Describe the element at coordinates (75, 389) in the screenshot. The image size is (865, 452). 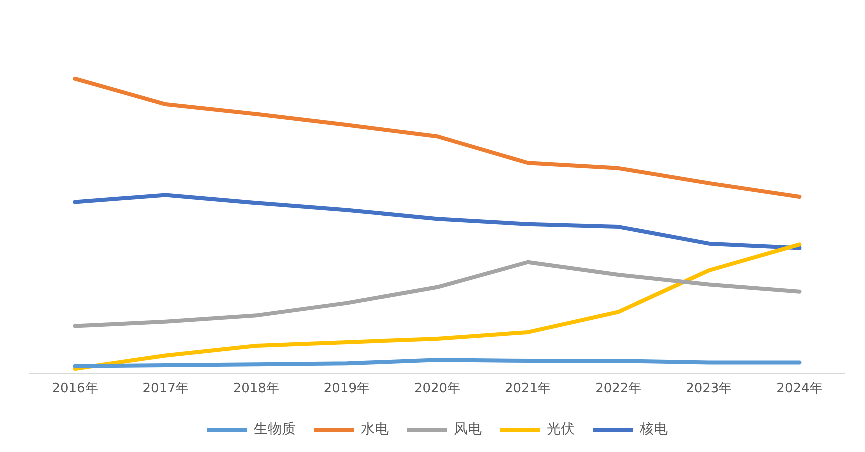
I see `x-tick-label: 2016年` at that location.